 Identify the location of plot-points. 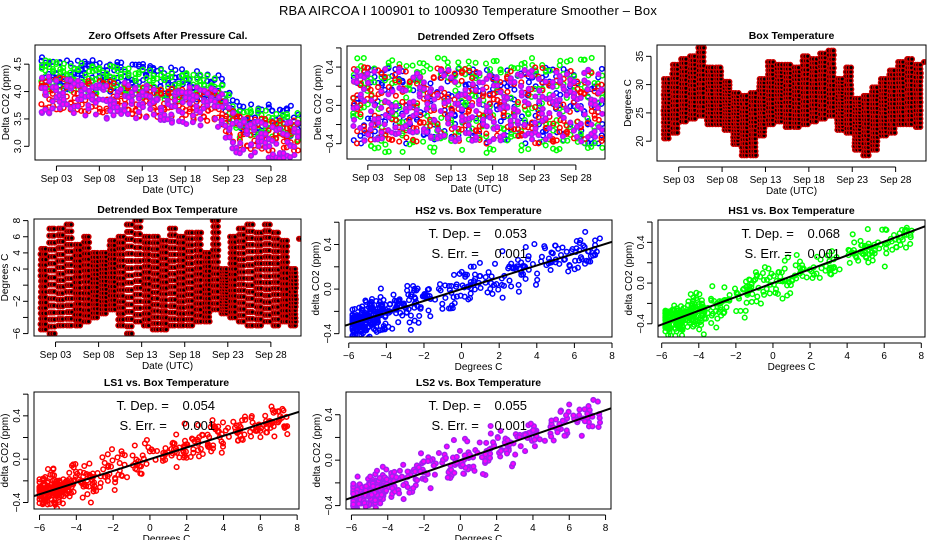
(169, 107).